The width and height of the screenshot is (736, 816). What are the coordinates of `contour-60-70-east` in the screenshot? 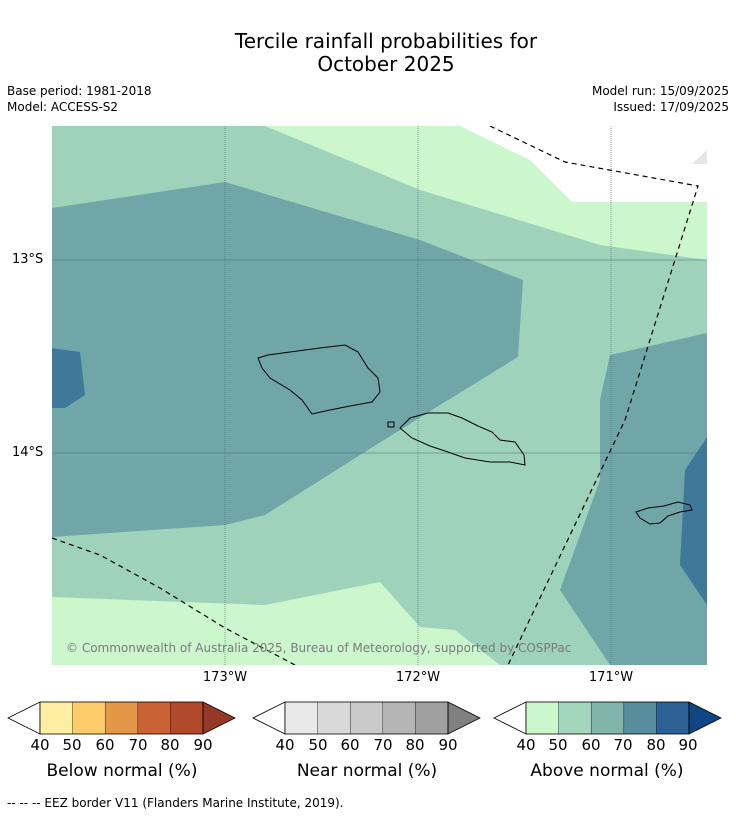 It's located at (633, 499).